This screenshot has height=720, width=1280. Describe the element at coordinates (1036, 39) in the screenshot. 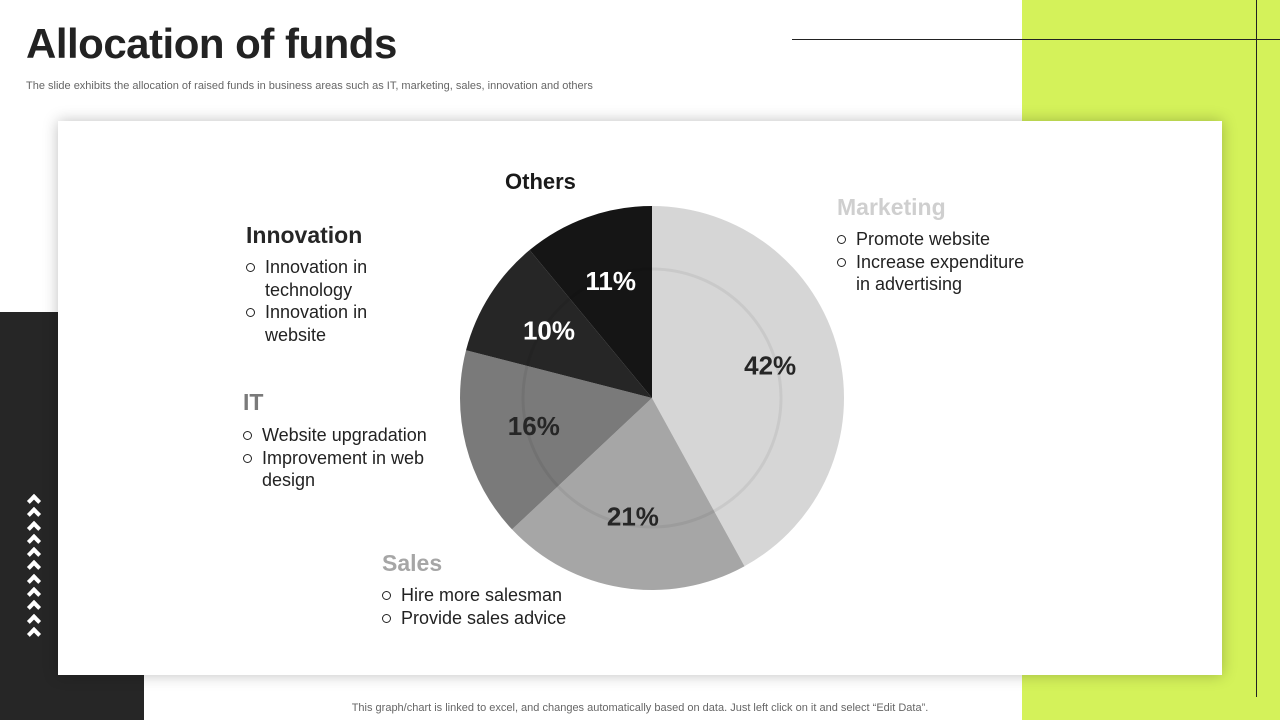

I see `top-decorative-line` at that location.